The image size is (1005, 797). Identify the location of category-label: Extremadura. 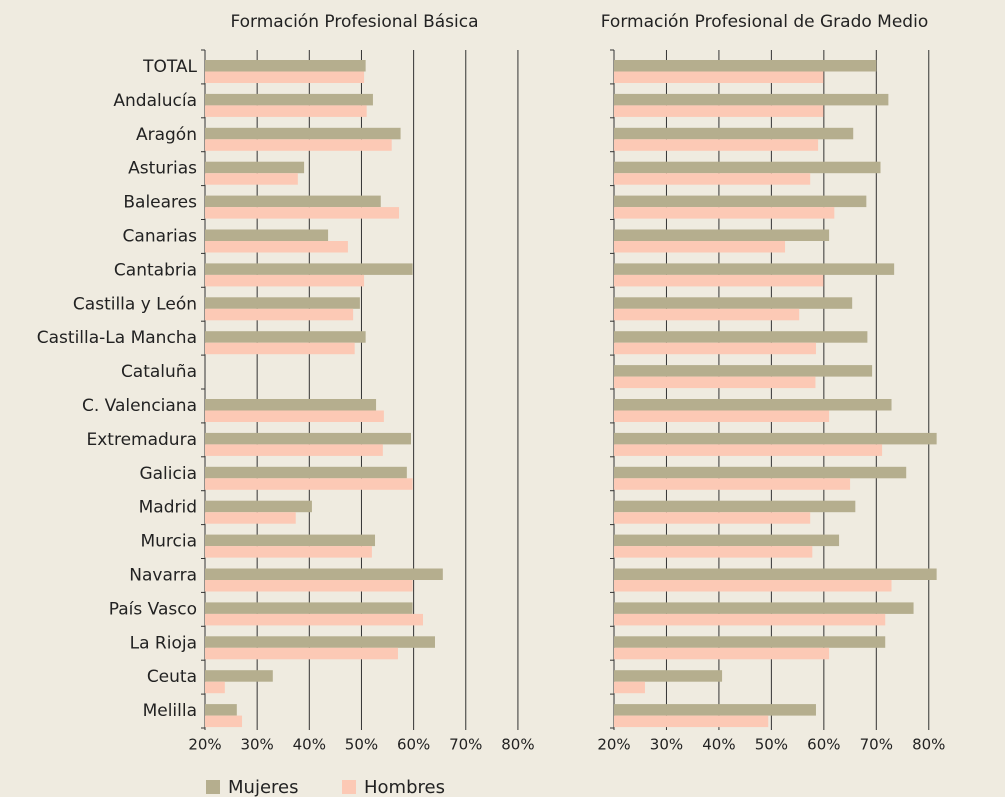
(142, 440).